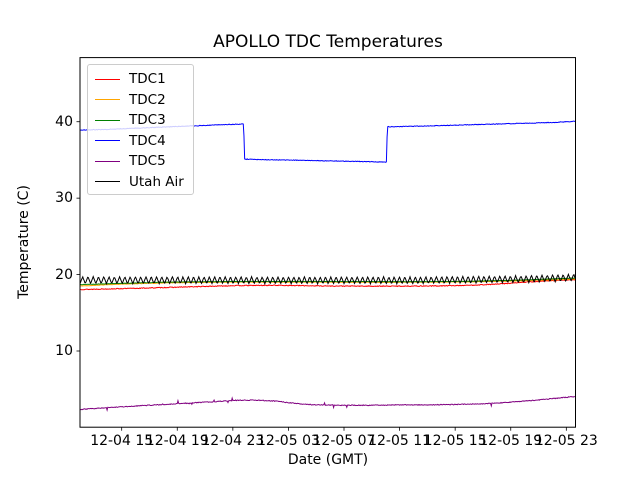 The width and height of the screenshot is (640, 480). I want to click on y-tick-label: 20, so click(64, 274).